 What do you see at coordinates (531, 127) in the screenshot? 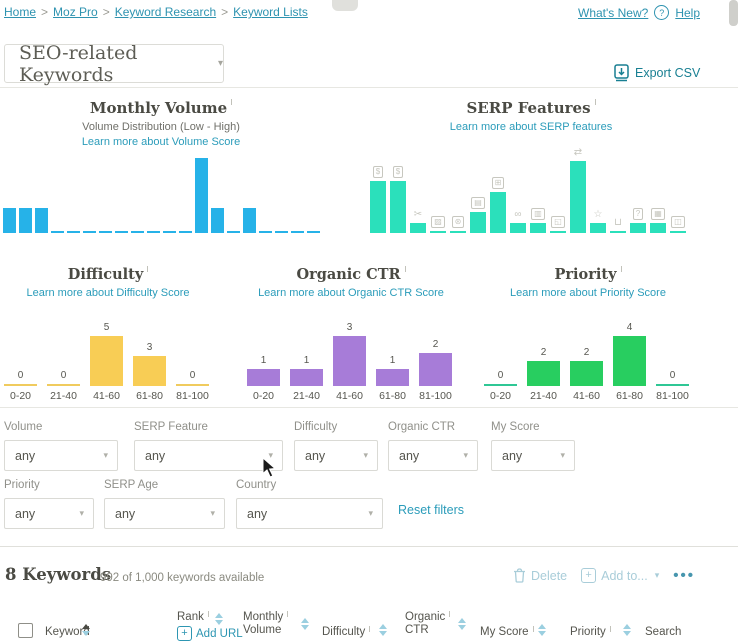
I see `serp-features-learn-more-link: Learn more about SERP features` at bounding box center [531, 127].